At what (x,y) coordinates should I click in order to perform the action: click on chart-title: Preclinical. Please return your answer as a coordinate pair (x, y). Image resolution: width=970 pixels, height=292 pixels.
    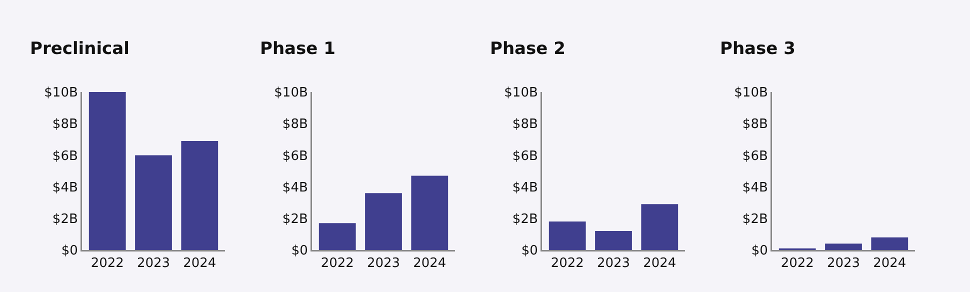
    Looking at the image, I should click on (80, 48).